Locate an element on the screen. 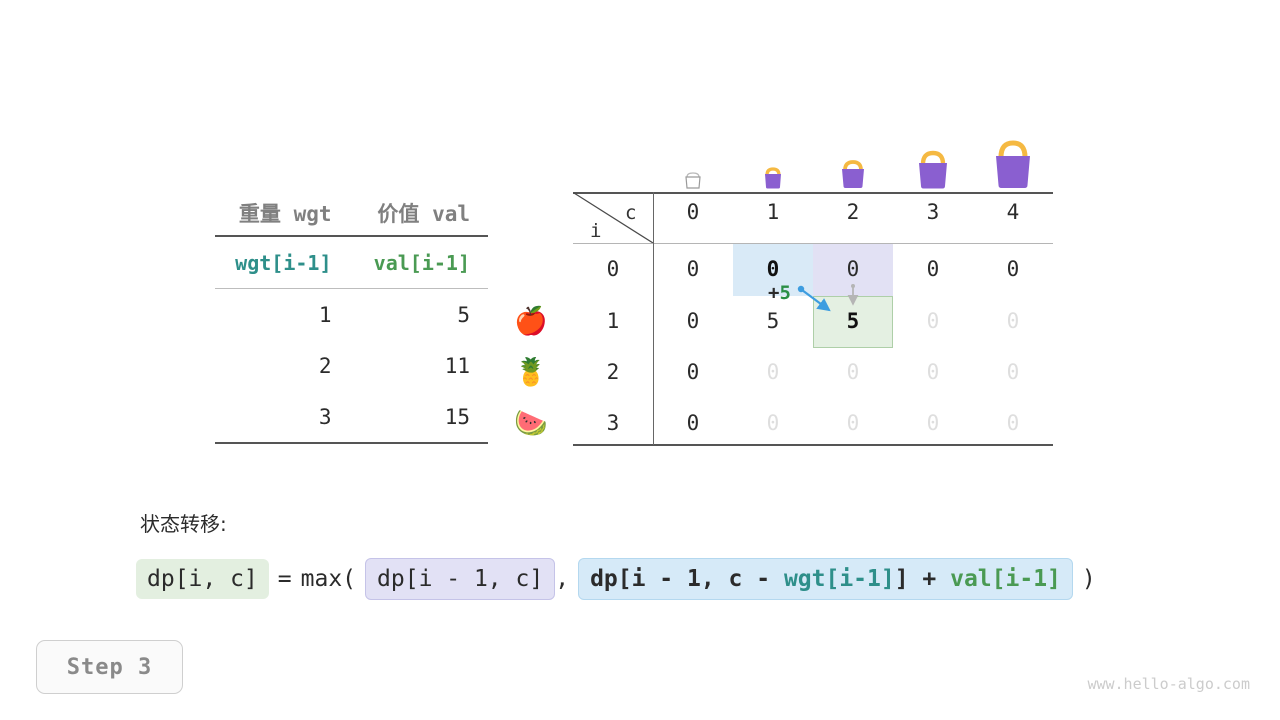  dp-cell-3-1: 0 is located at coordinates (773, 423).